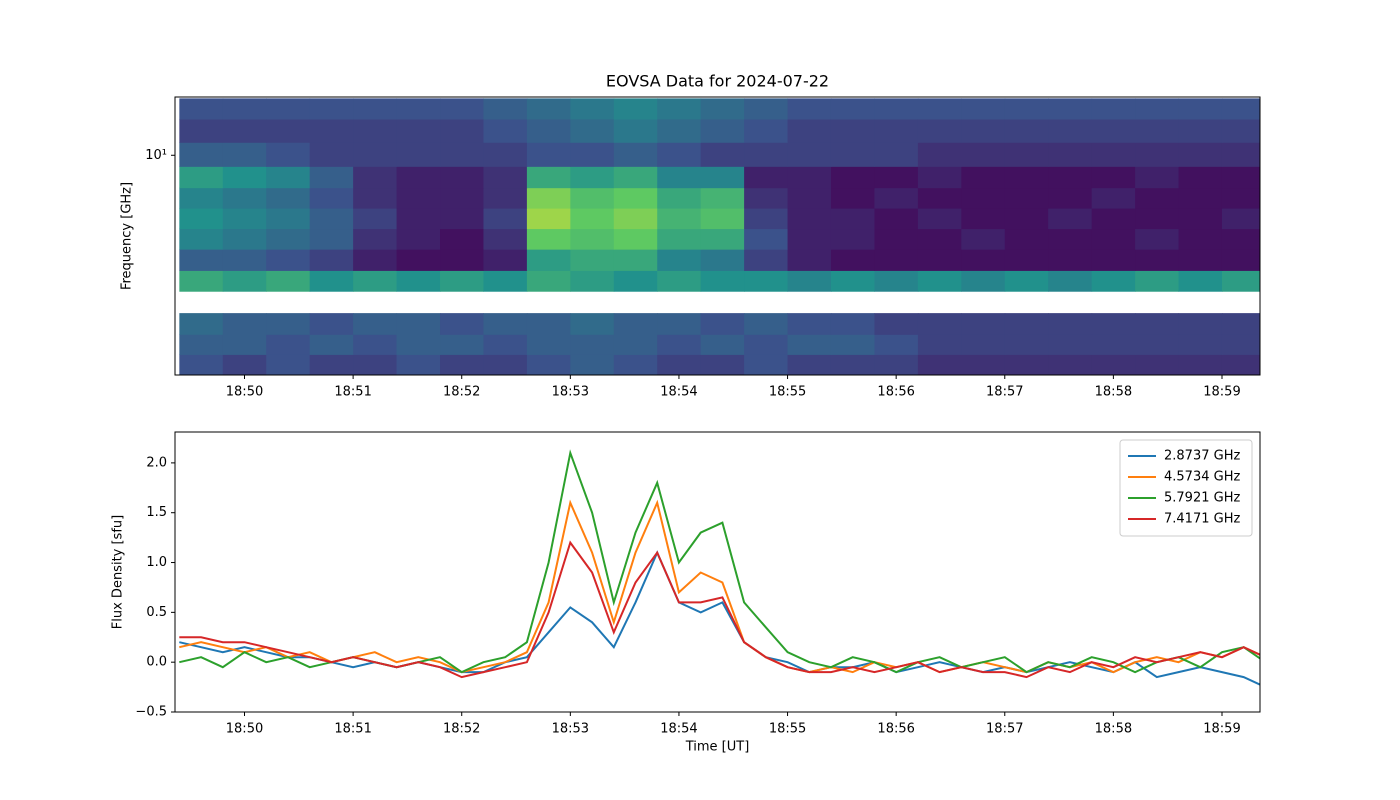 The width and height of the screenshot is (1400, 800). Describe the element at coordinates (151, 712) in the screenshot. I see `y-tick-label: −0.5` at that location.